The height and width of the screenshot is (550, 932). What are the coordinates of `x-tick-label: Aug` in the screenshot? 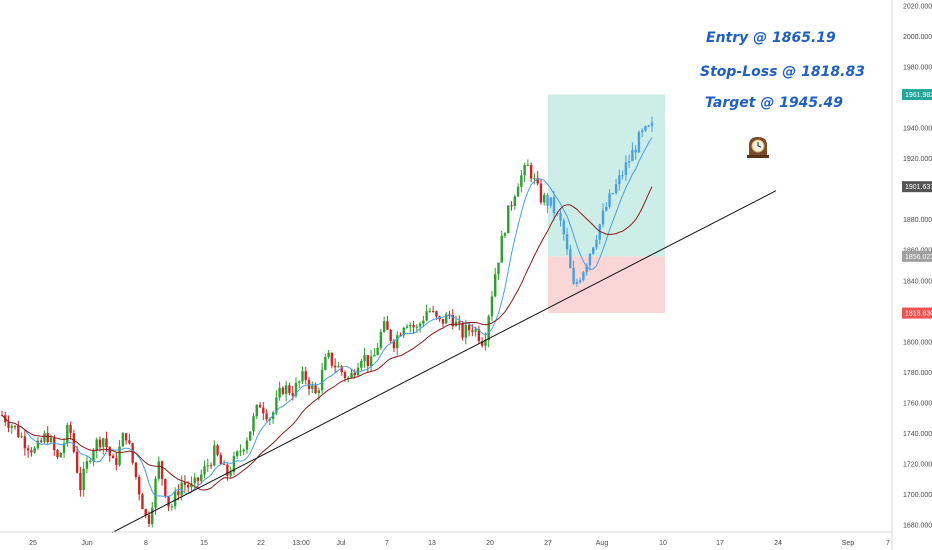 It's located at (602, 543).